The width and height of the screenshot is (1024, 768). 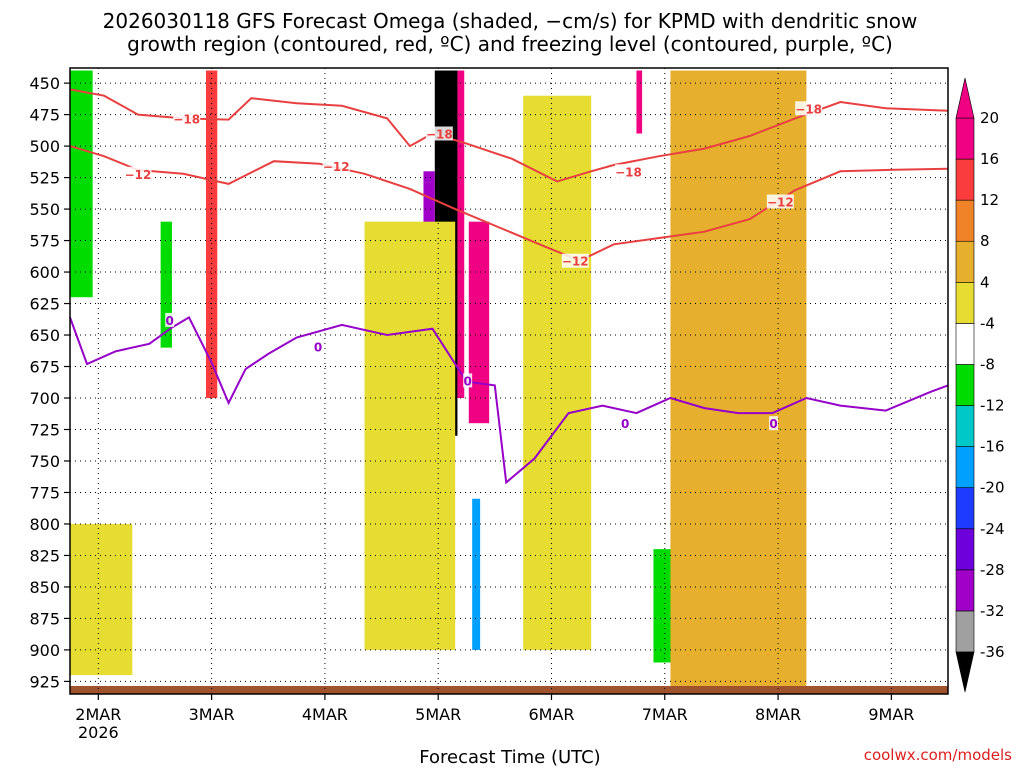 What do you see at coordinates (44, 178) in the screenshot?
I see `y-tick-label-525: 525` at bounding box center [44, 178].